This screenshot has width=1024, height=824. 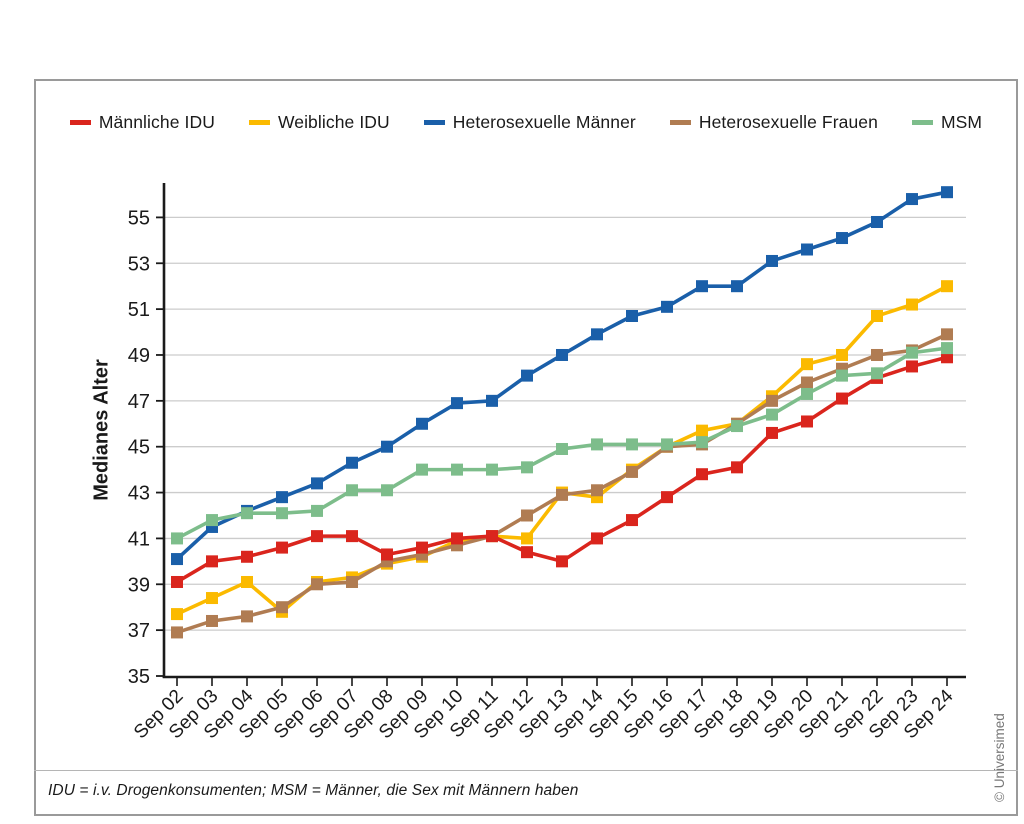 I want to click on y-tick-label-53: 53, so click(x=139, y=264).